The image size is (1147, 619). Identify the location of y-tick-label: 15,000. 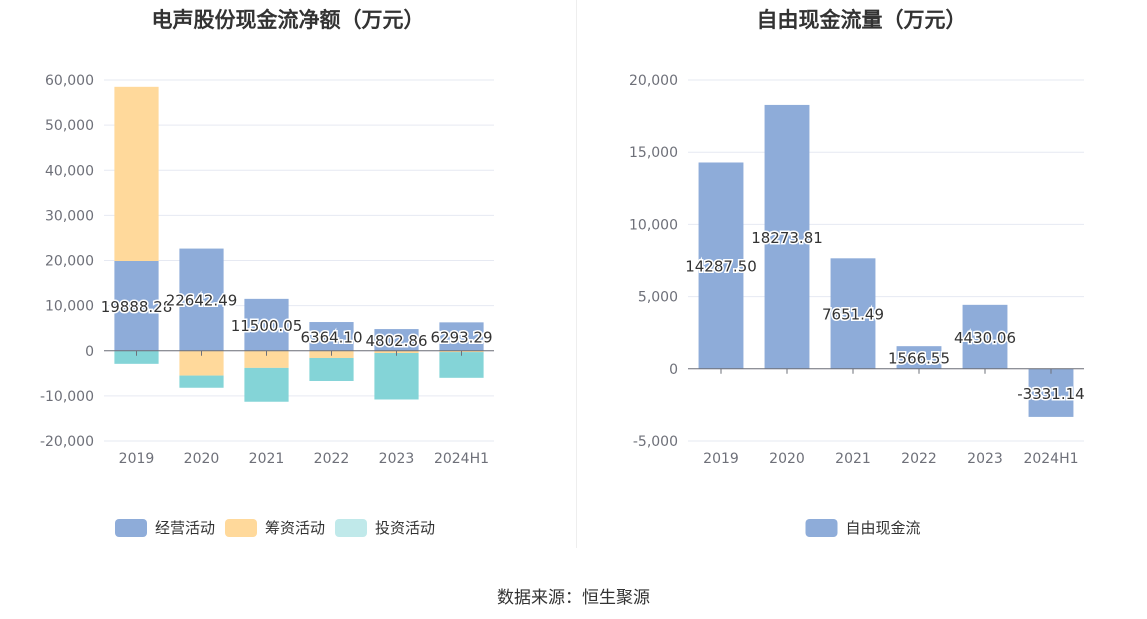
(653, 153).